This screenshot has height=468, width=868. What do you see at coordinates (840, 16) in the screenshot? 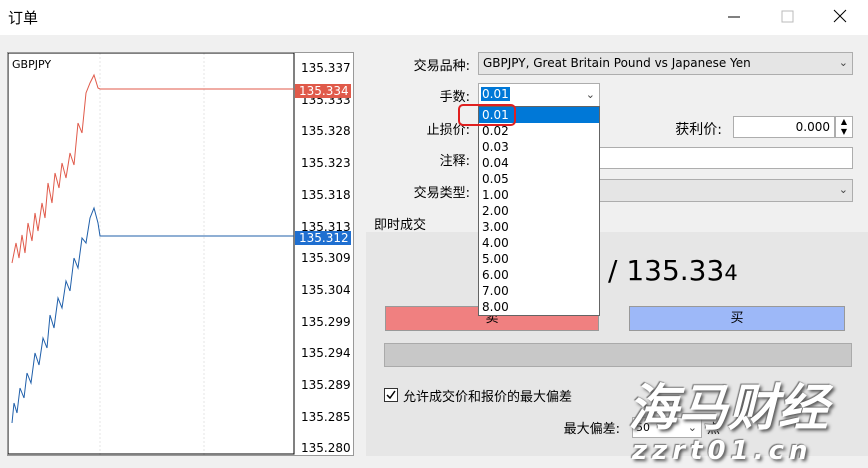
I see `close` at bounding box center [840, 16].